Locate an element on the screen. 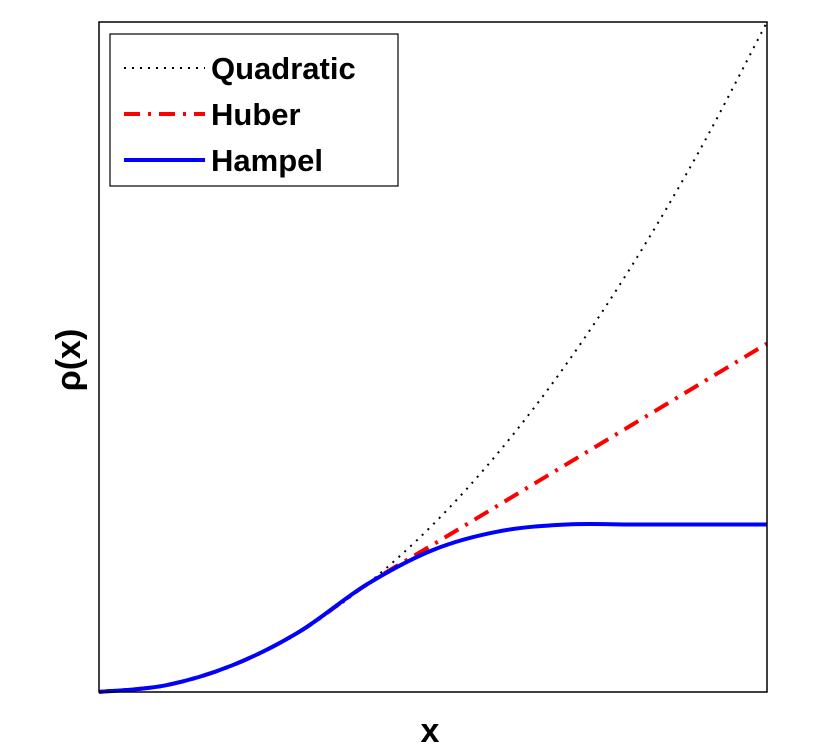 Image resolution: width=830 pixels, height=749 pixels. legend-label-quadratic: Quadratic is located at coordinates (283, 68).